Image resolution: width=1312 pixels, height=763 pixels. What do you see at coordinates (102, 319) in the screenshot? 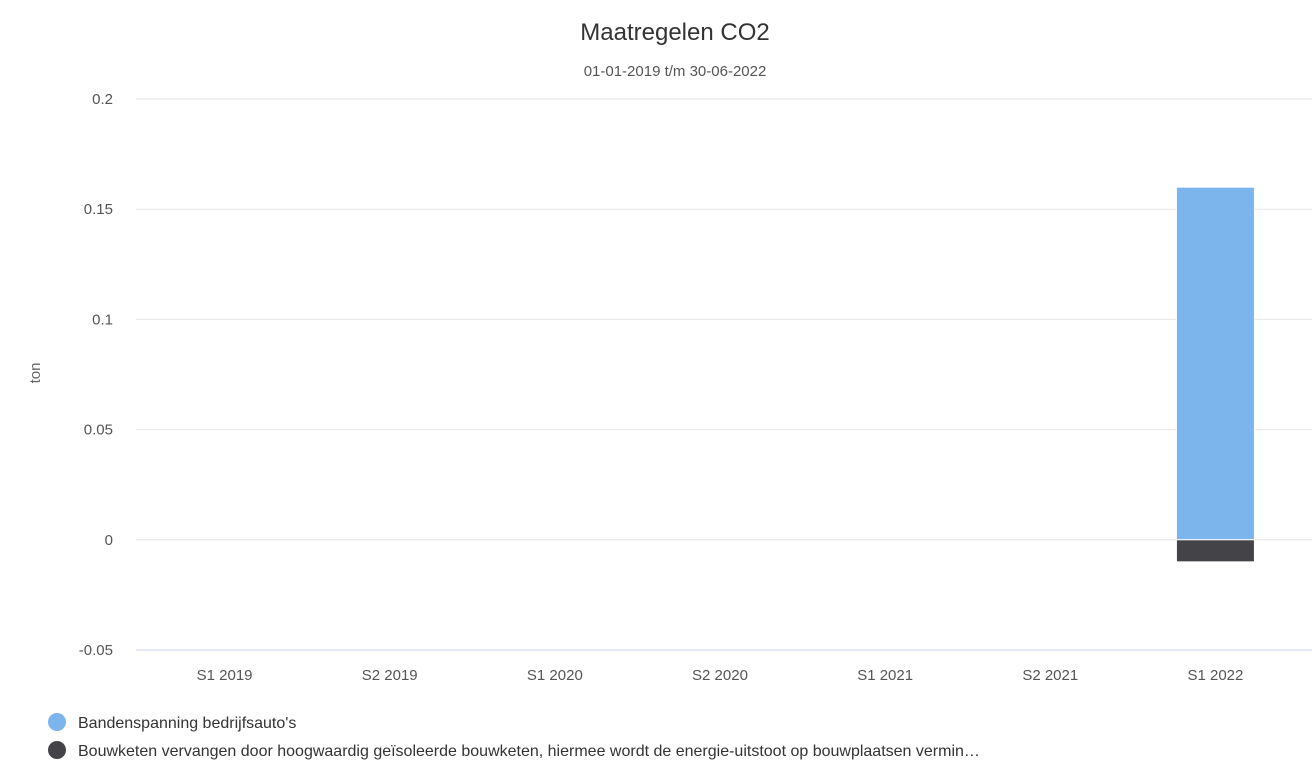
I see `y-tick-label: 0.1` at bounding box center [102, 319].